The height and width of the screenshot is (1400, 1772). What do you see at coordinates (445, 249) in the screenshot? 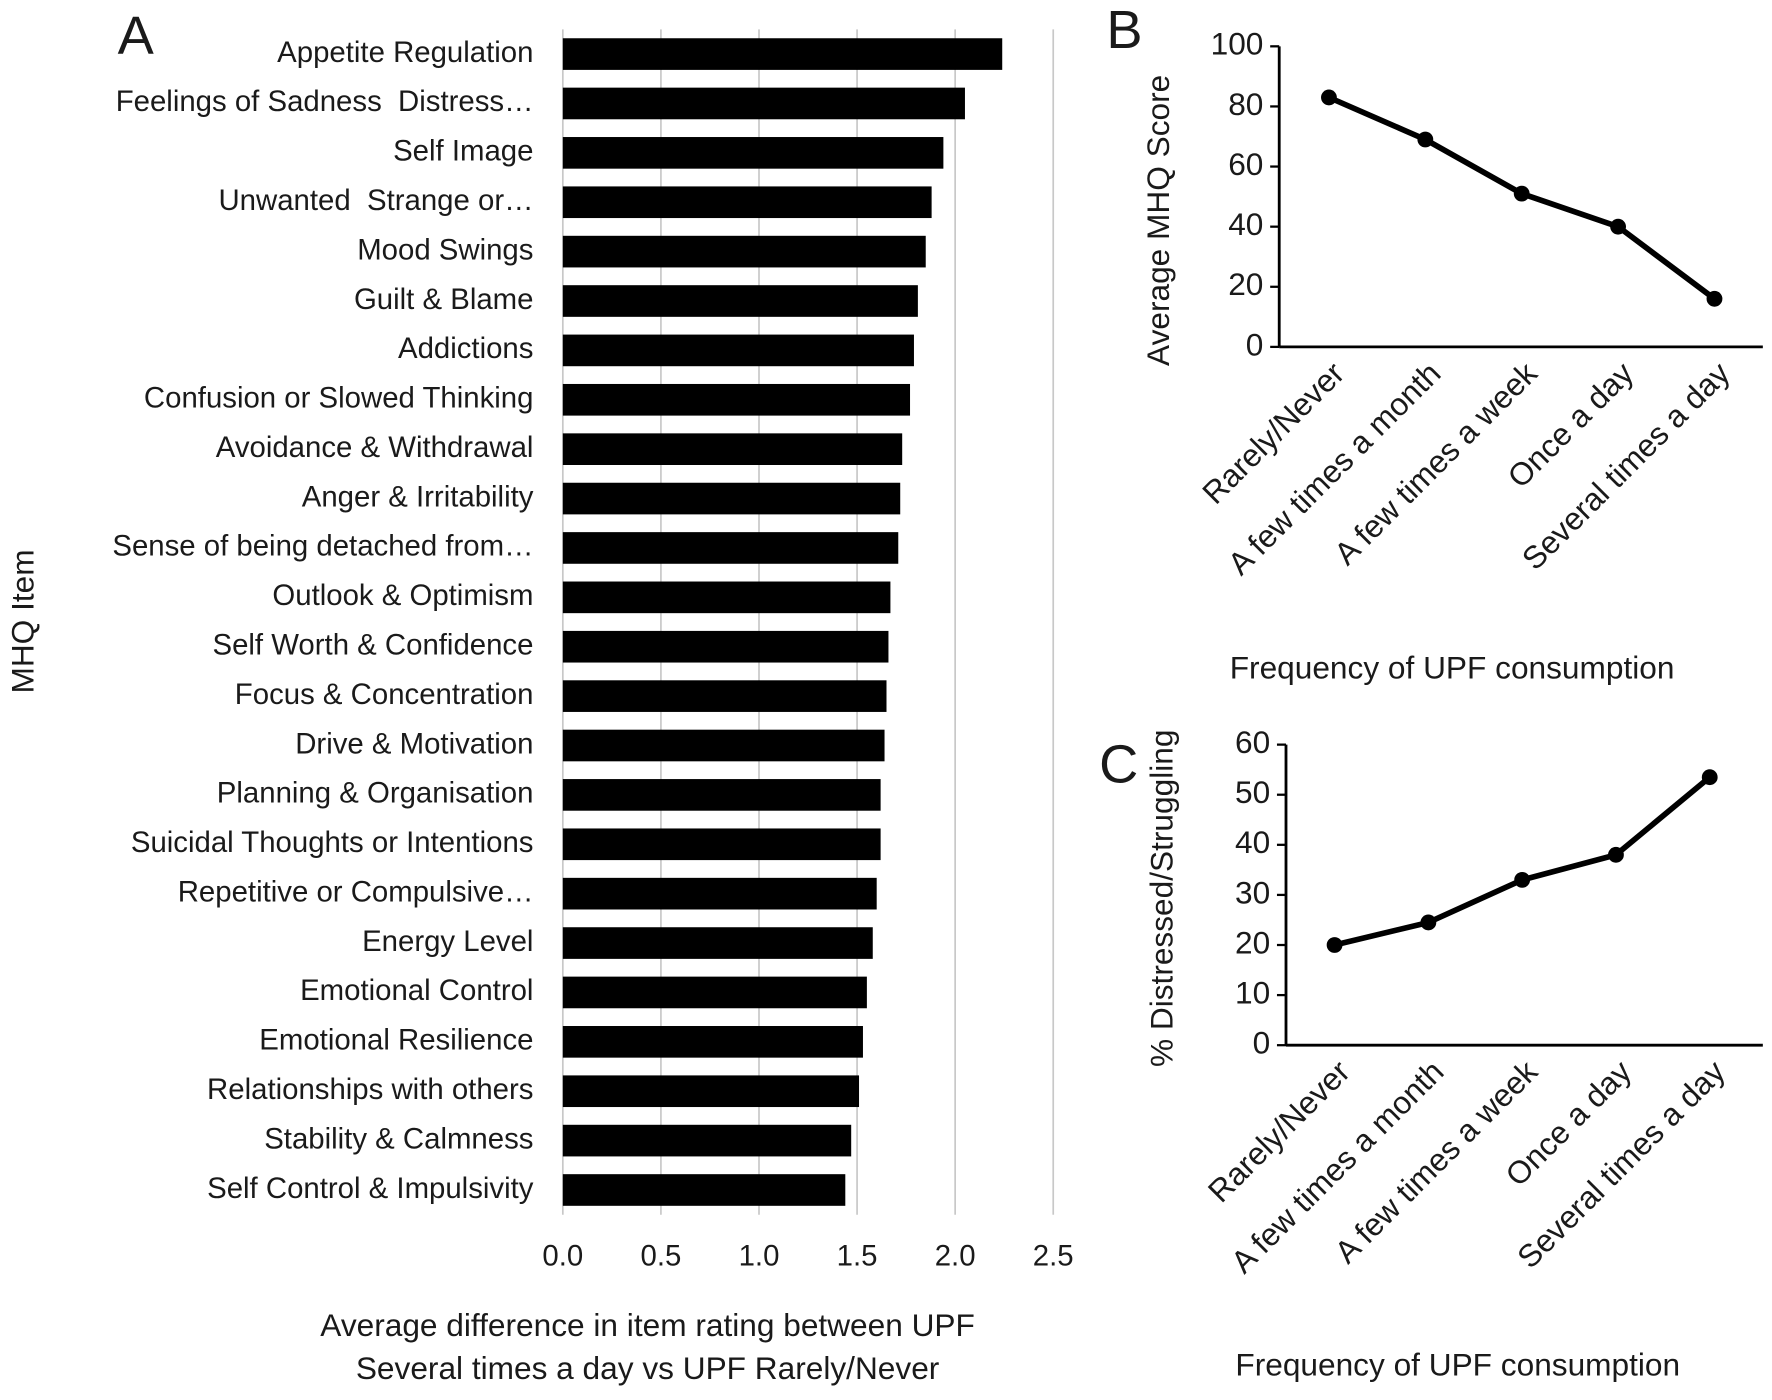
I see `y-tick-label: Mood Swings` at bounding box center [445, 249].